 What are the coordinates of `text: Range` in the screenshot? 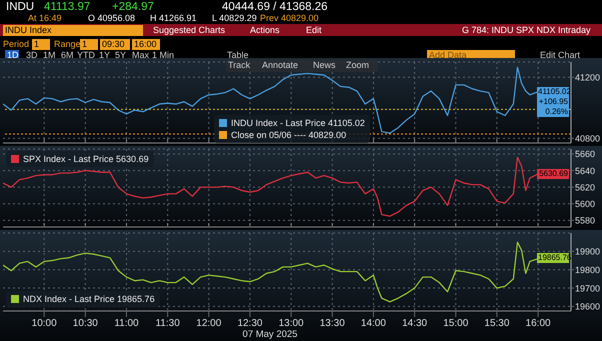 It's located at (67, 44).